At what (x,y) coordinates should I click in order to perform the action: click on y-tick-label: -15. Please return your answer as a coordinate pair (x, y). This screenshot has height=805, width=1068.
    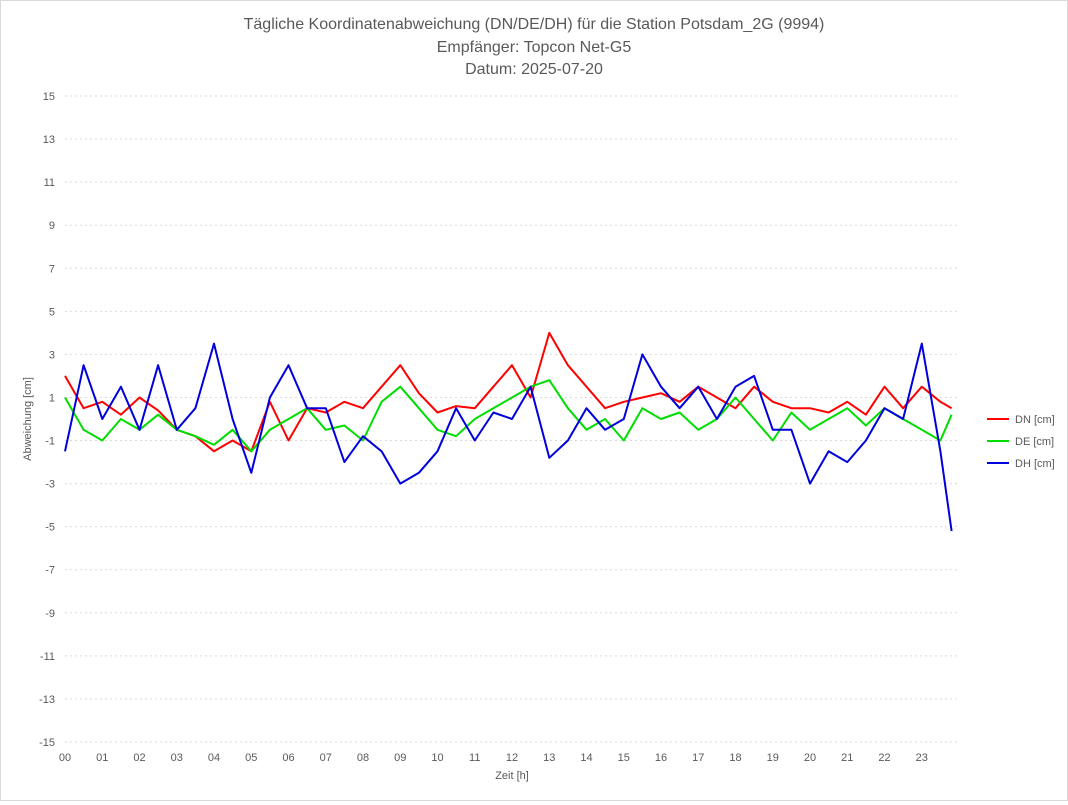
    Looking at the image, I should click on (47, 743).